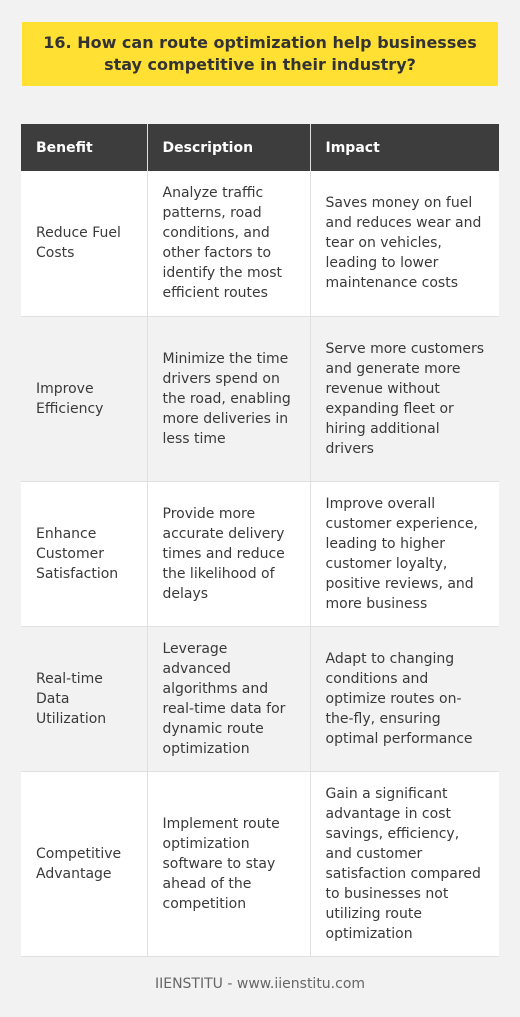 The width and height of the screenshot is (520, 1017). What do you see at coordinates (84, 399) in the screenshot?
I see `benefit-cell: Improve Efficiency` at bounding box center [84, 399].